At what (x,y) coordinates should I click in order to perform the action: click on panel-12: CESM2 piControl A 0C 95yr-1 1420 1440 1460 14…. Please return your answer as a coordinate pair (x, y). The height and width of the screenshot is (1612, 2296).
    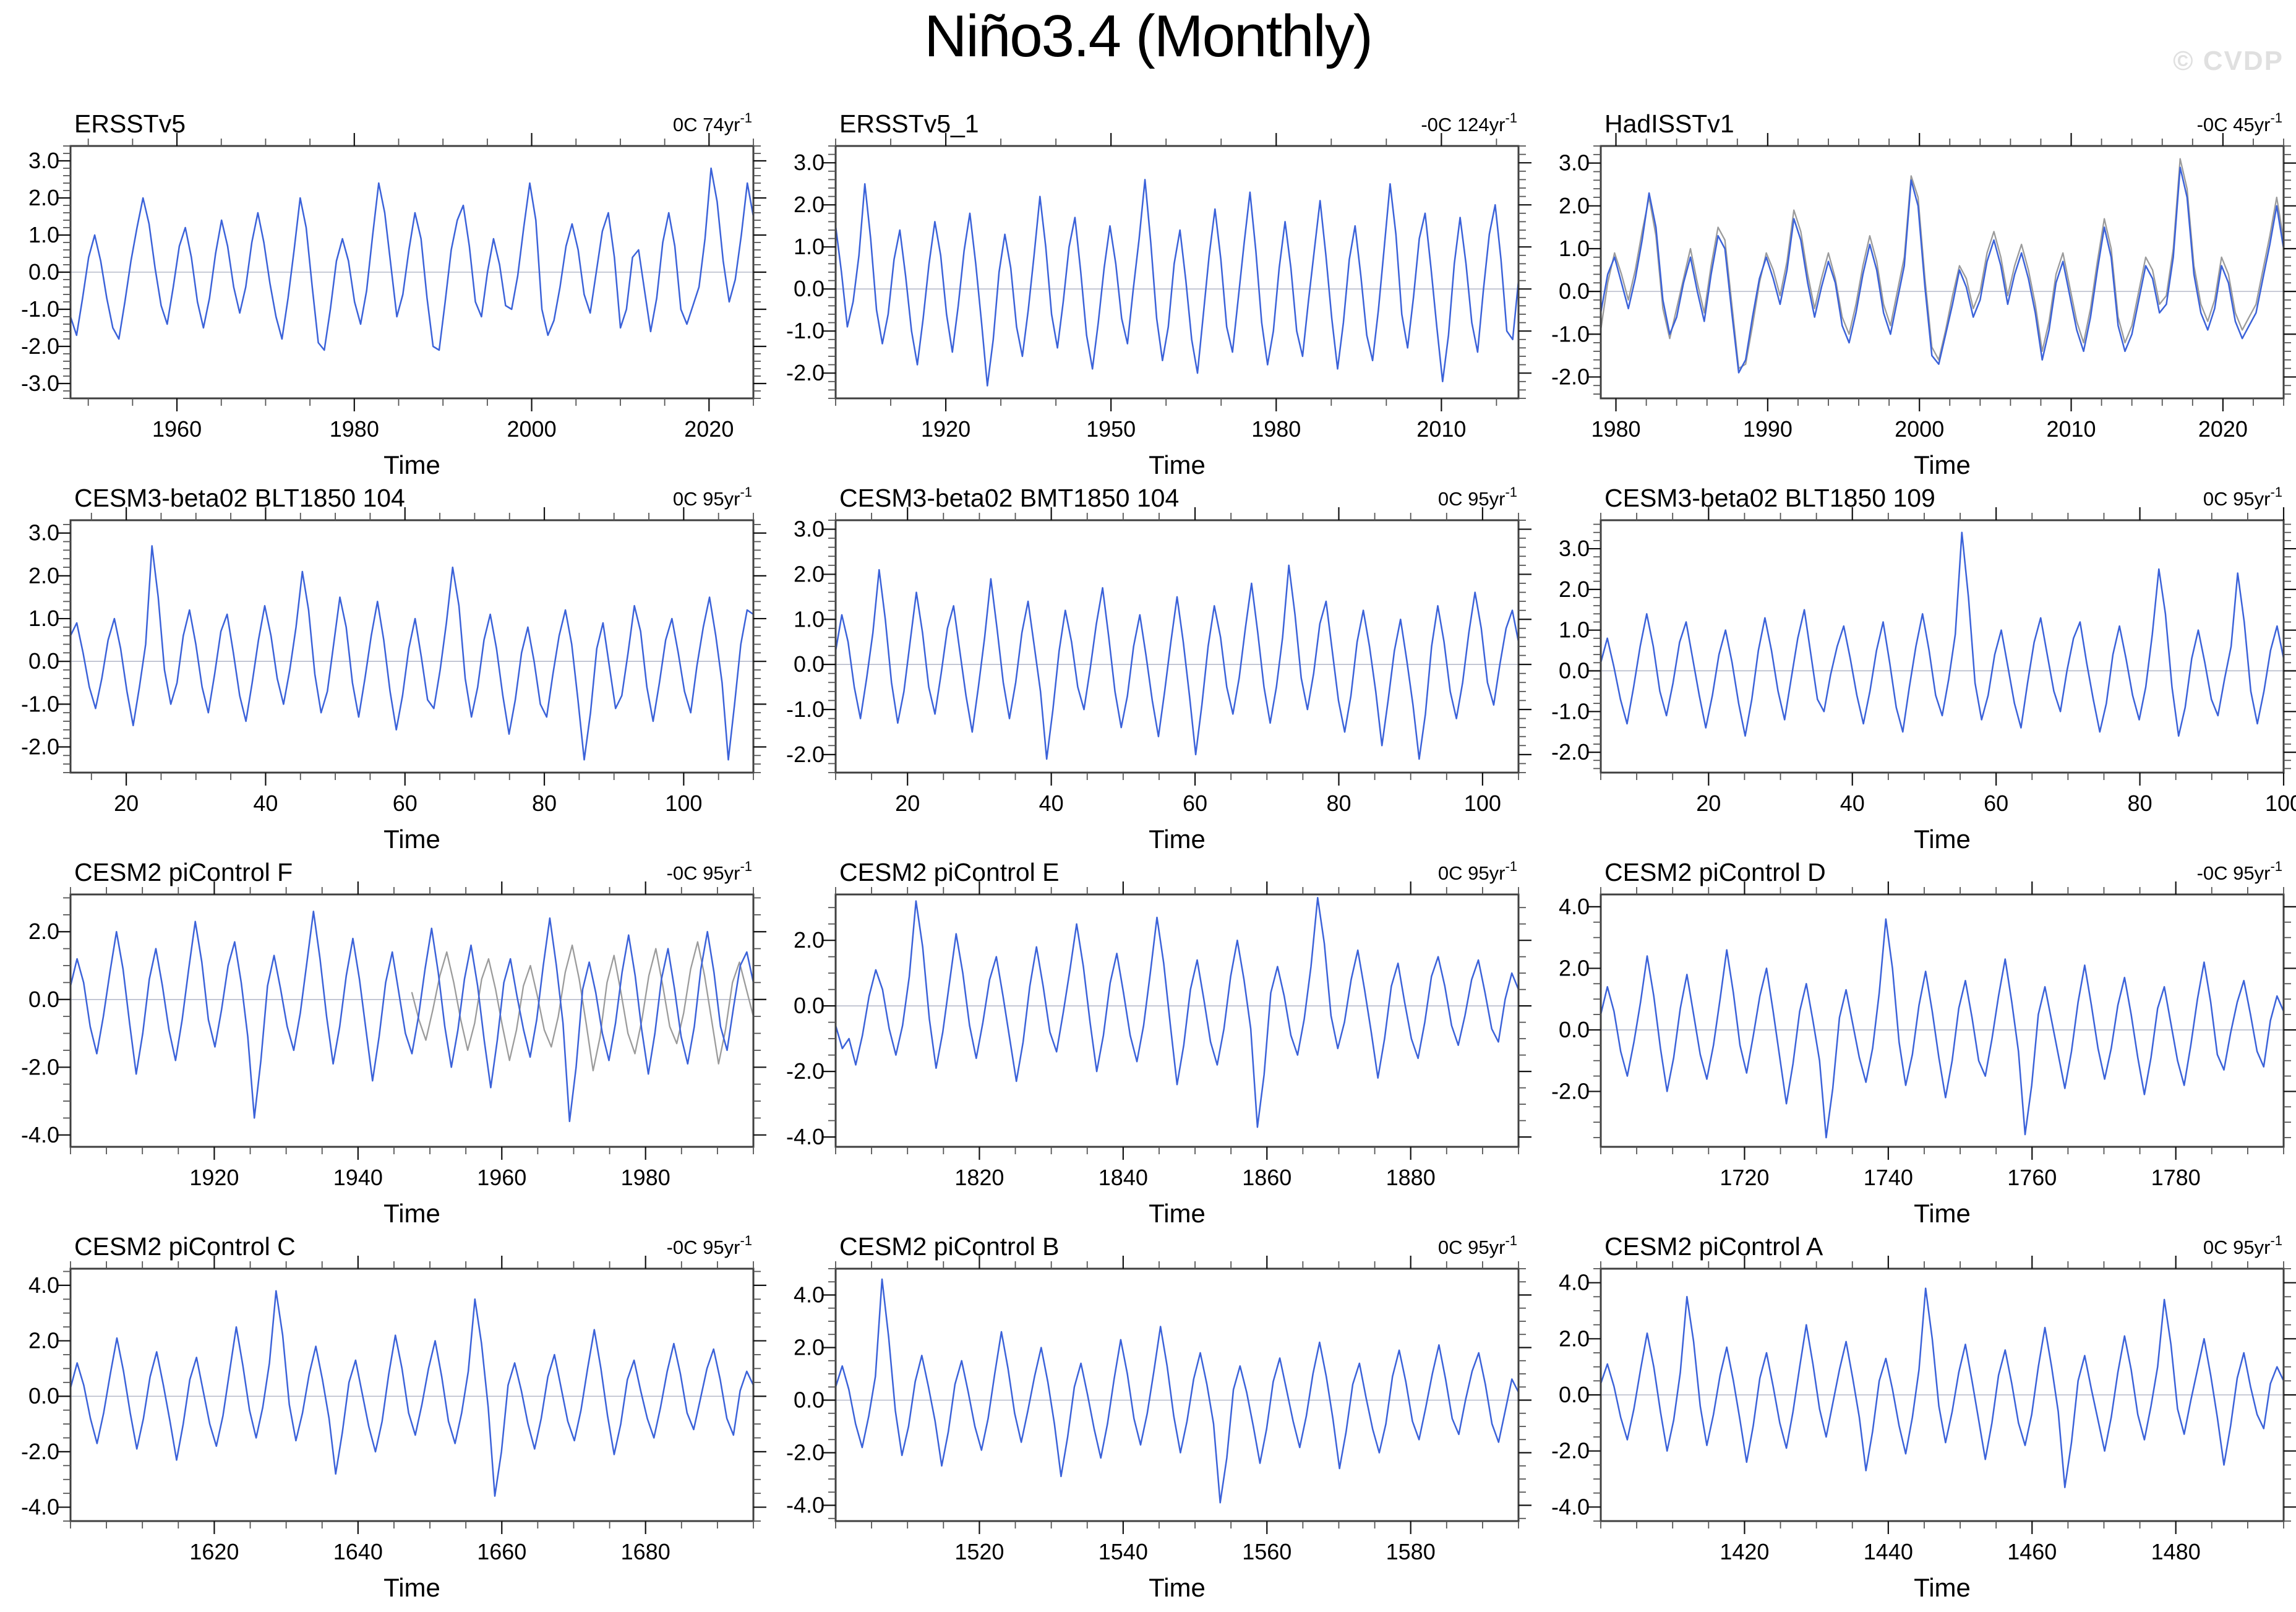
    Looking at the image, I should click on (1913, 1416).